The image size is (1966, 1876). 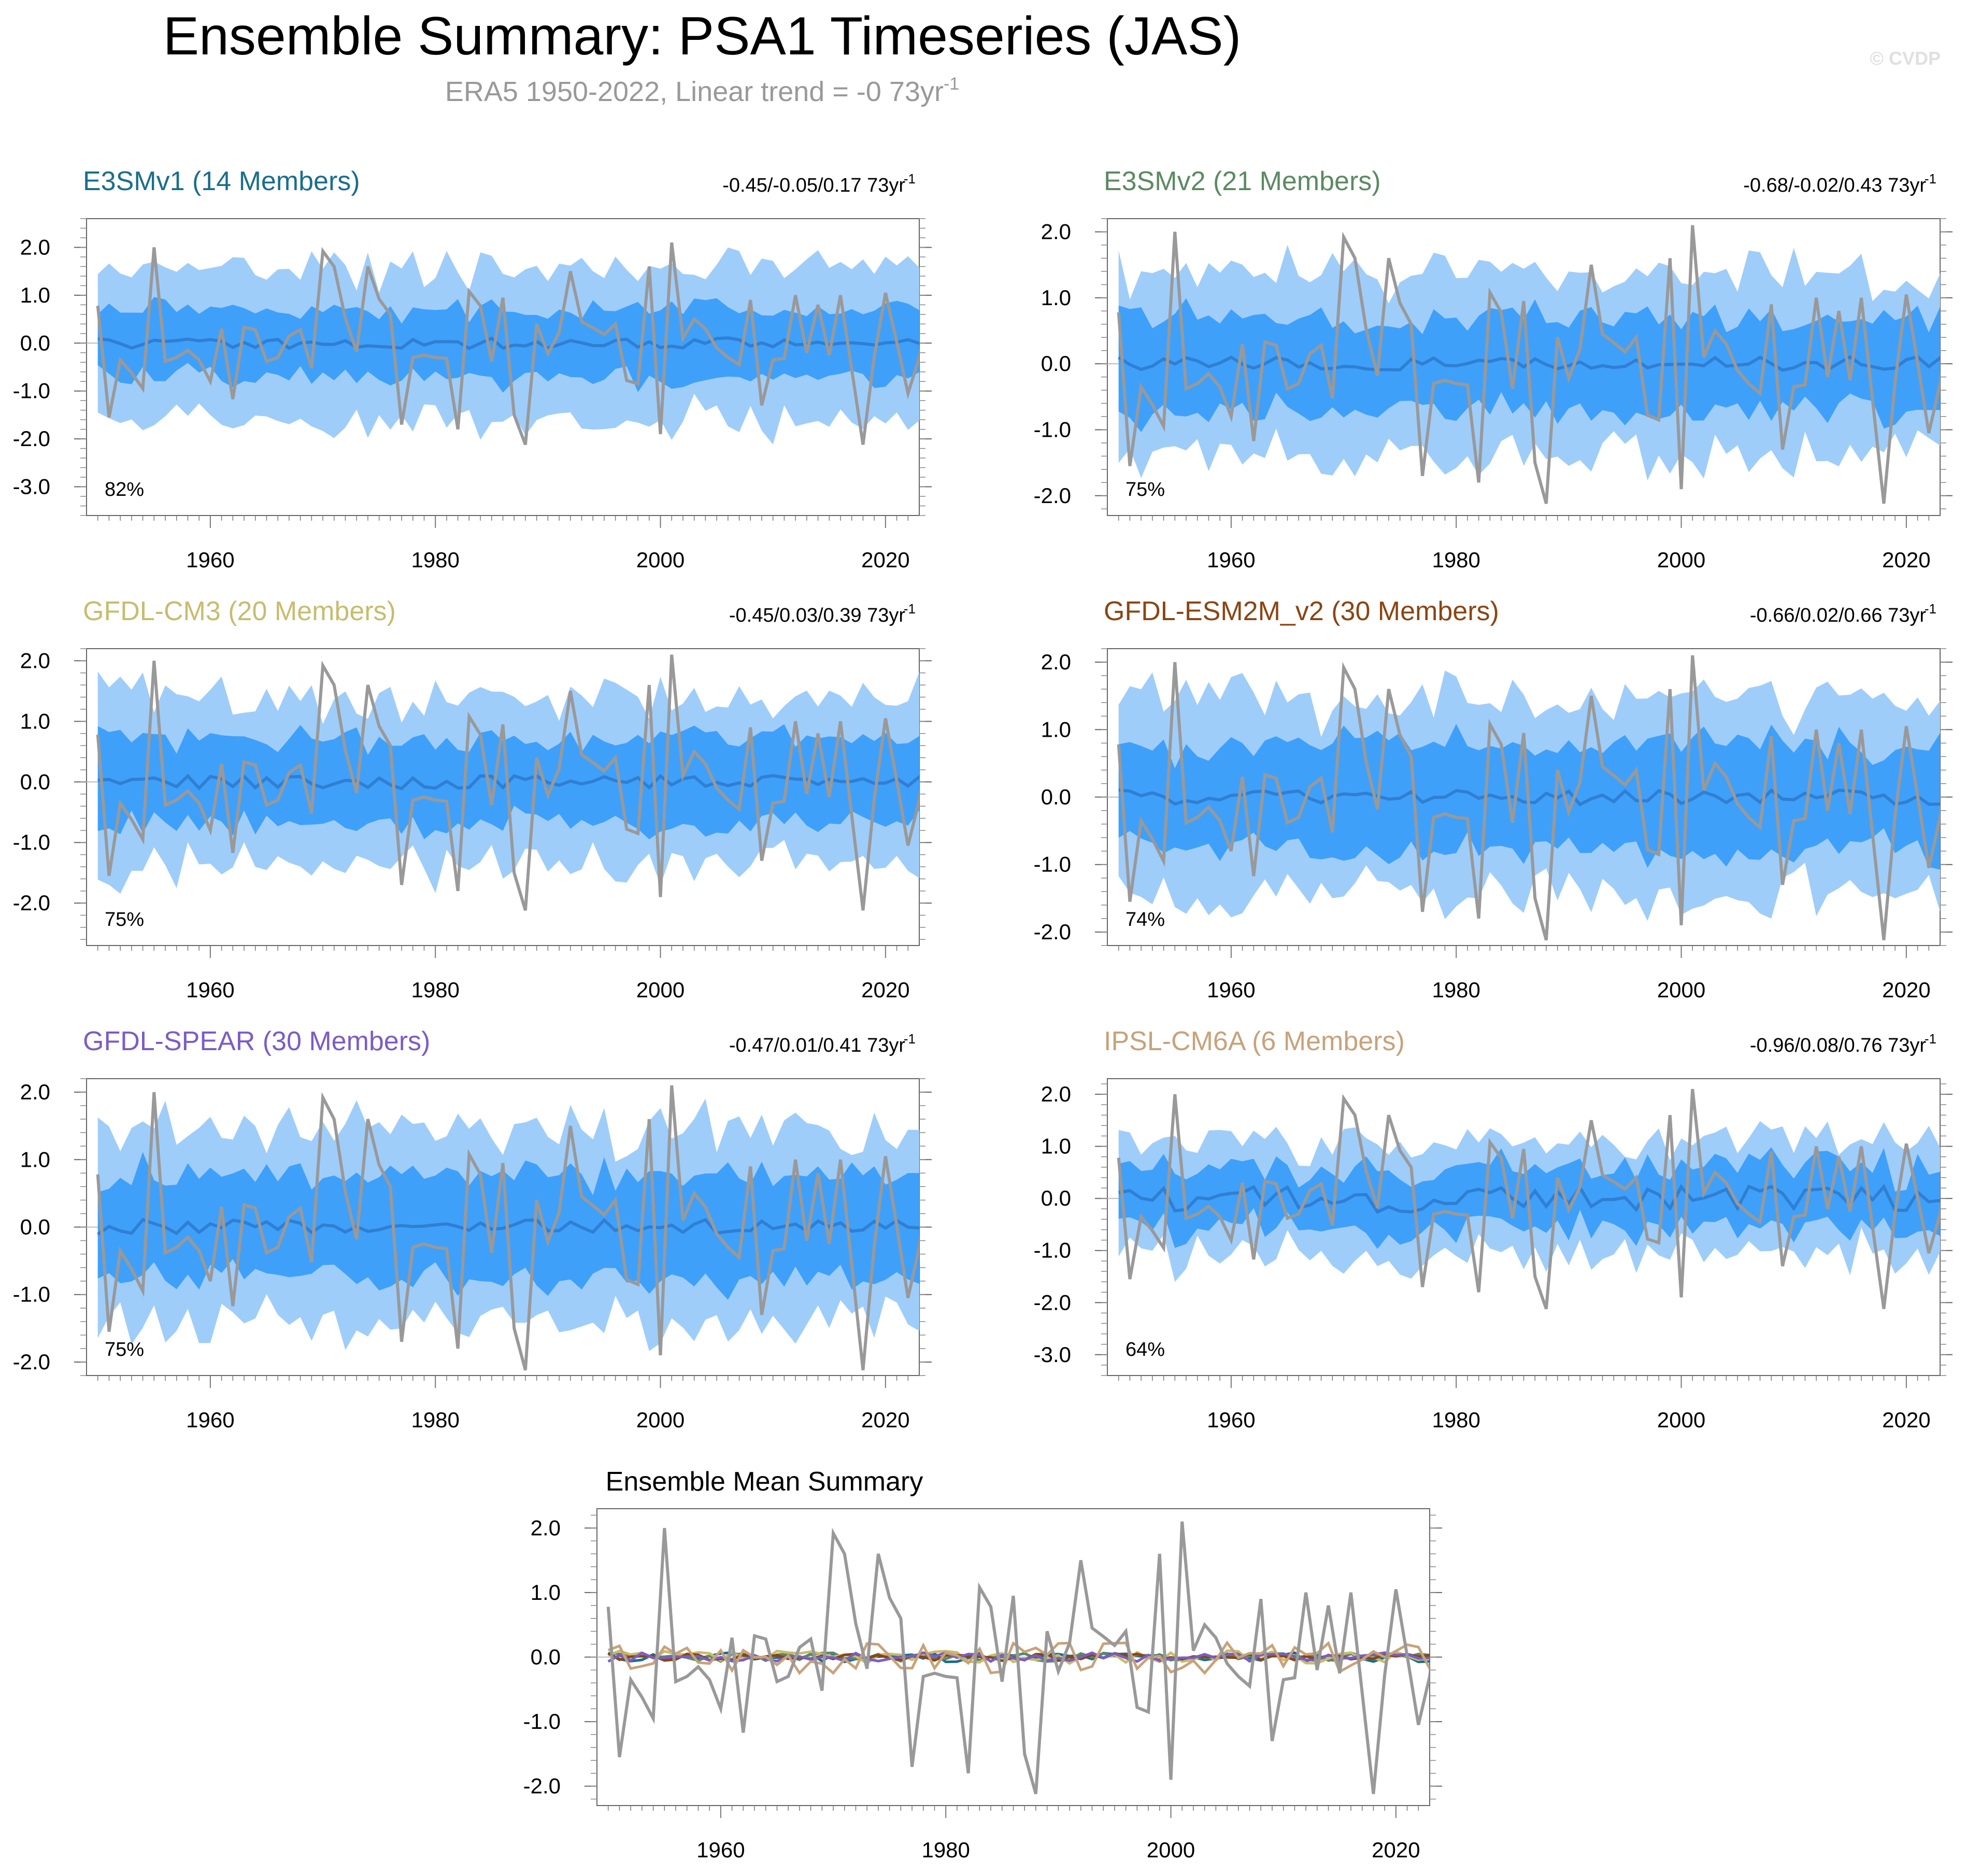 What do you see at coordinates (695, 91) in the screenshot?
I see `subtitle-text: ERA5 1950-2022, Linear trend = -0 73yr` at bounding box center [695, 91].